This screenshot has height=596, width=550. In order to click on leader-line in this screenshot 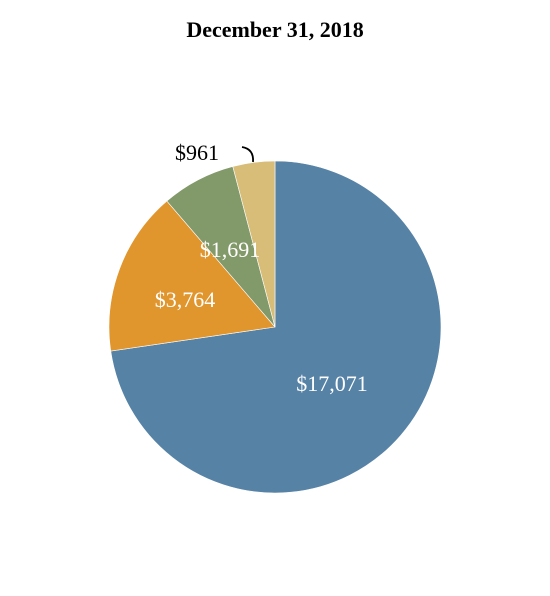, I will do `click(247, 154)`.